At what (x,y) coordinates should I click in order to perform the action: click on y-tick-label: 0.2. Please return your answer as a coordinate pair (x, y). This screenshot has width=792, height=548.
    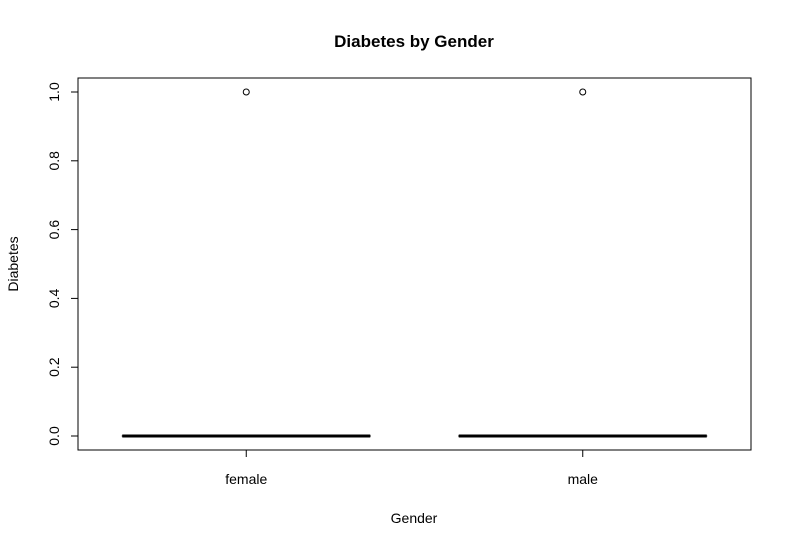
    Looking at the image, I should click on (54, 367).